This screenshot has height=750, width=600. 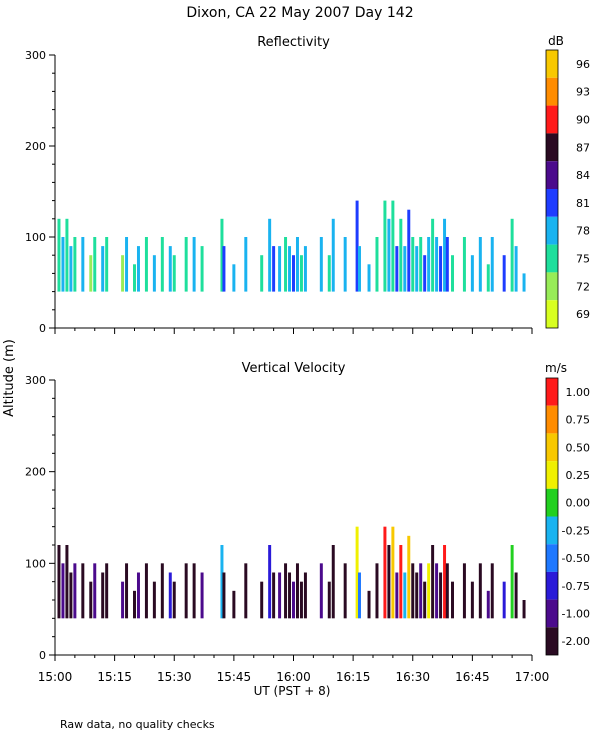 What do you see at coordinates (55, 677) in the screenshot?
I see `x-tick-label: 15:00` at bounding box center [55, 677].